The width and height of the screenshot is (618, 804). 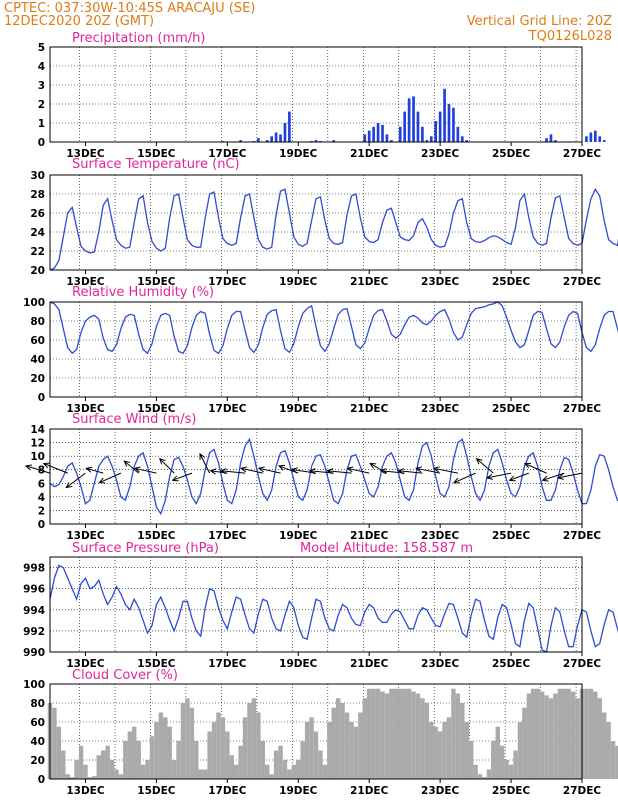 I want to click on y-tick-label: 996, so click(x=34, y=590).